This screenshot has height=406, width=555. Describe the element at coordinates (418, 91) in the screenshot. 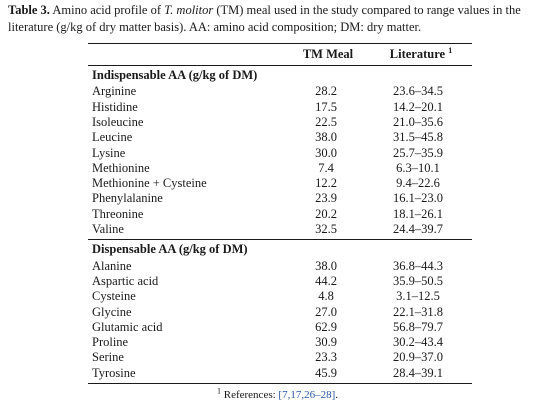

I see `row-literature-range: 23.6–34.5` at that location.